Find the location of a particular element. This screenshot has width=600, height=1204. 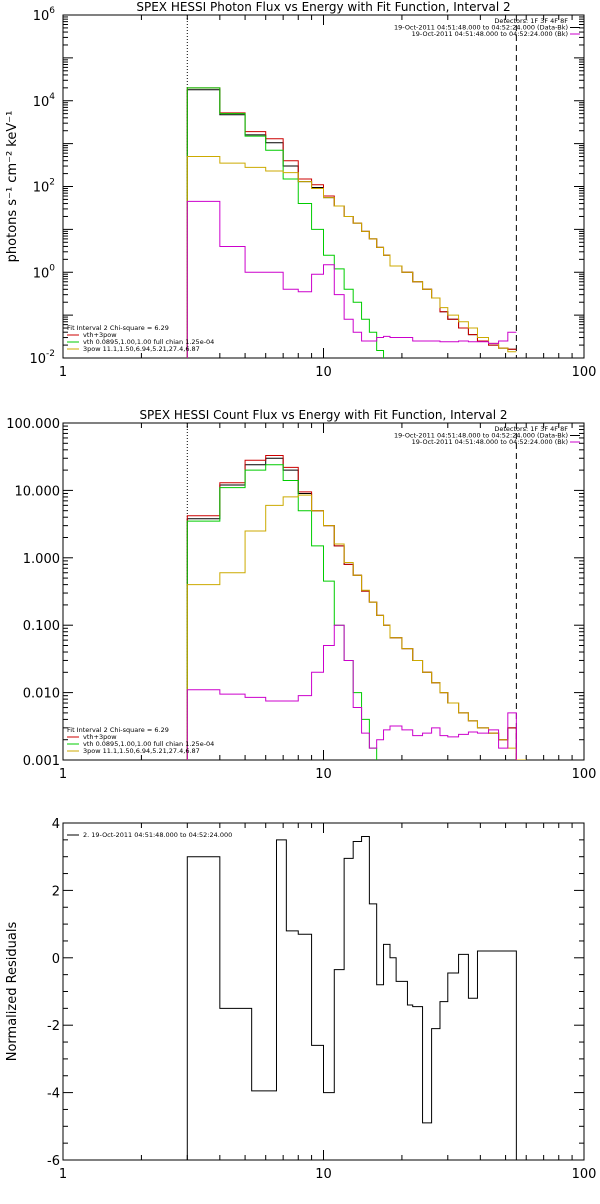

y-tick-label: 10⁴ is located at coordinates (44, 101).